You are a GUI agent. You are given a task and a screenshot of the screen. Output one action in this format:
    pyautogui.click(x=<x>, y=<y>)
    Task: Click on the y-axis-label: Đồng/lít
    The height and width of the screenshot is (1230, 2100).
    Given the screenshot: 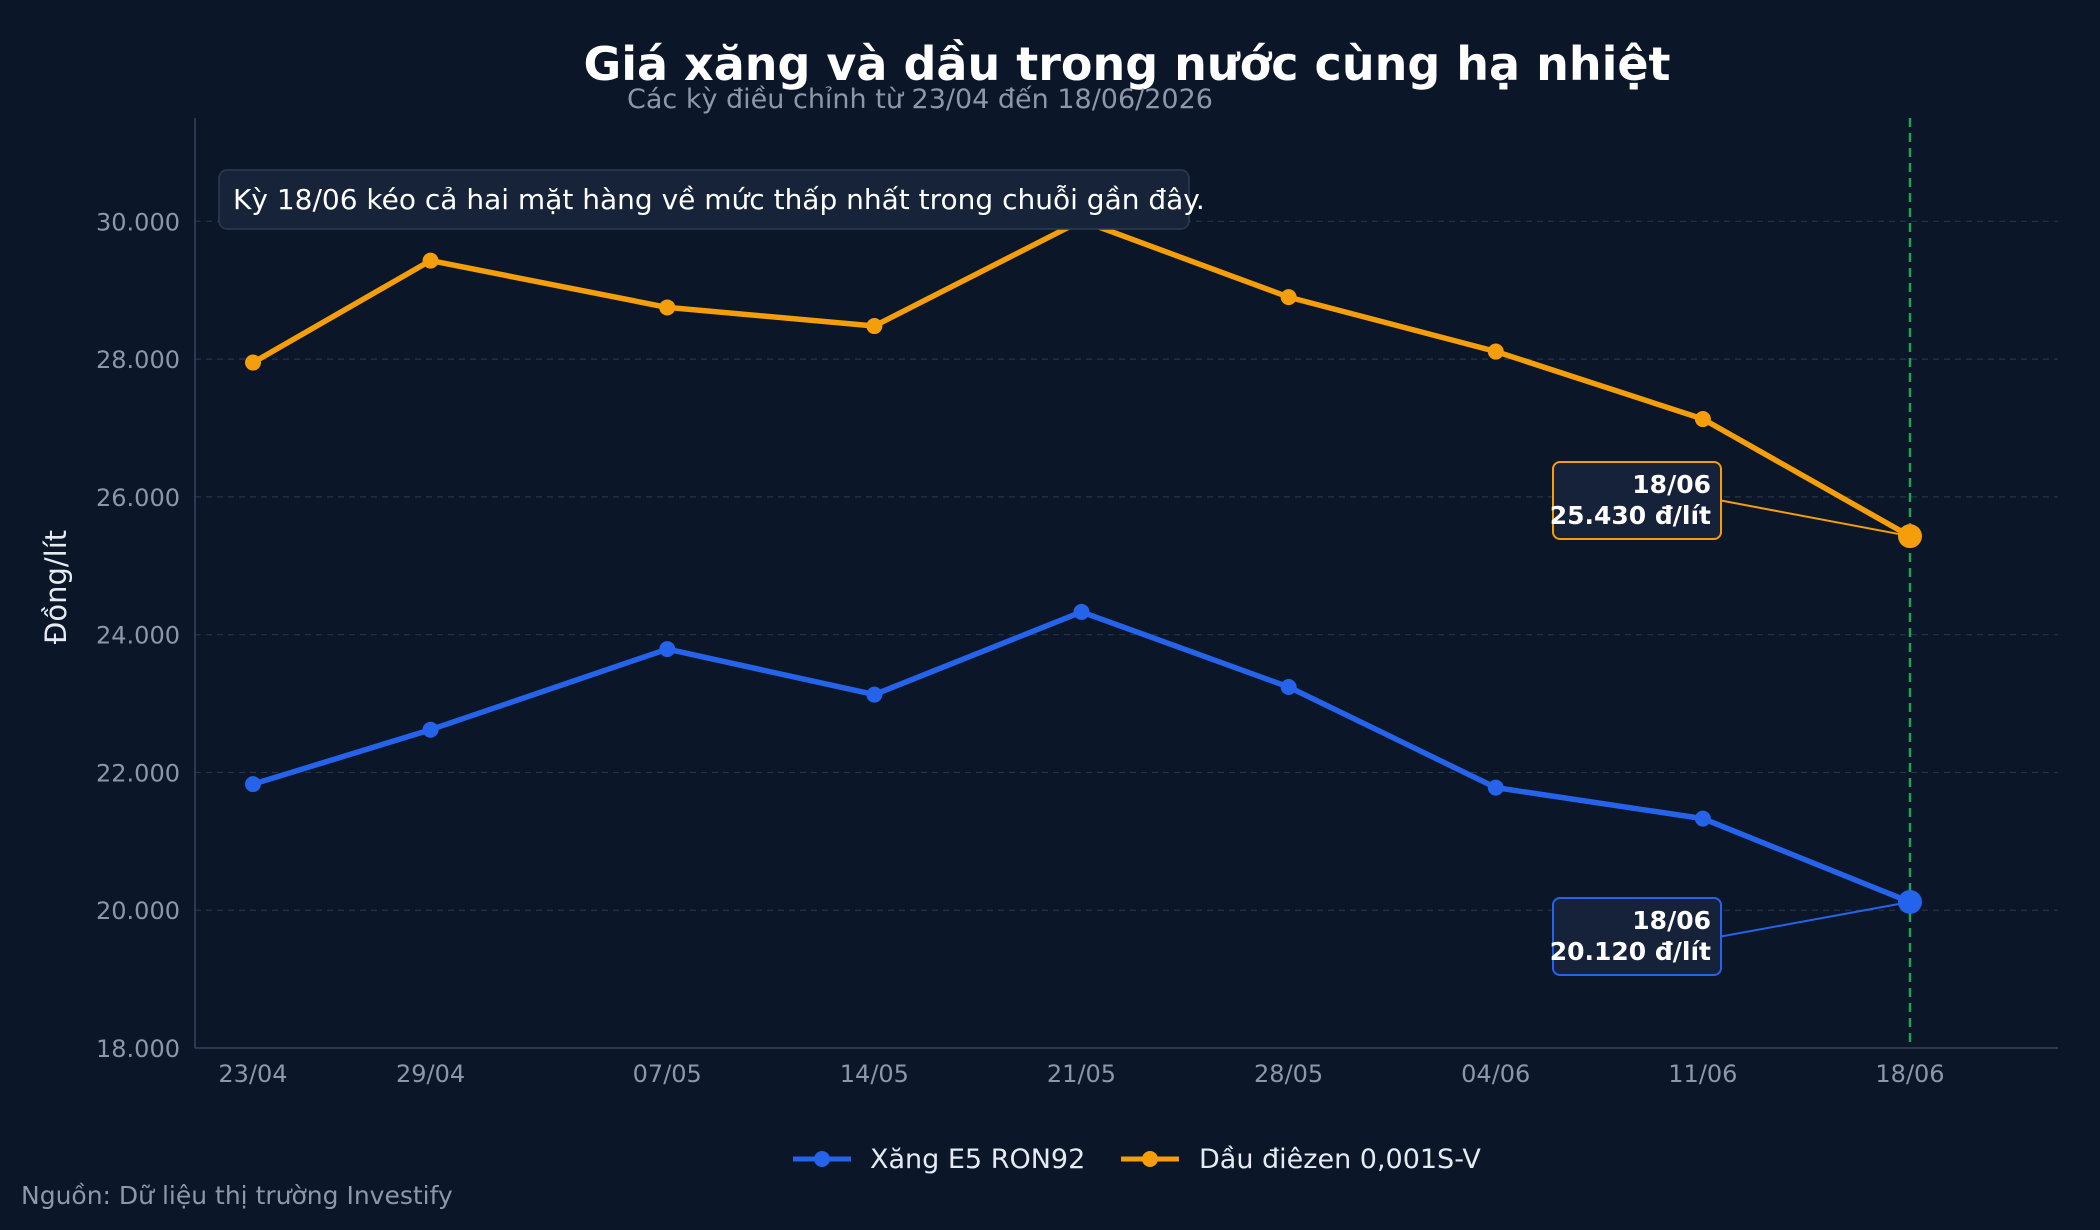 What is the action you would take?
    pyautogui.click(x=56, y=587)
    